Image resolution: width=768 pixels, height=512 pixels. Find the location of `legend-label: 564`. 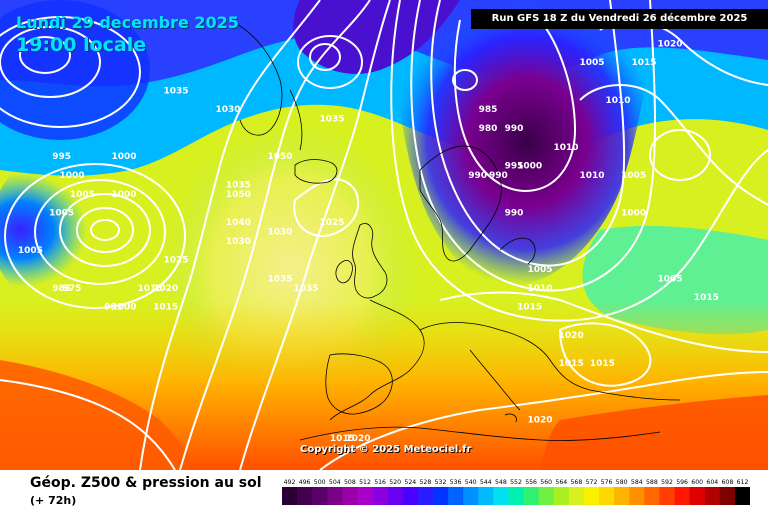

legend-label: 564 is located at coordinates (561, 482).